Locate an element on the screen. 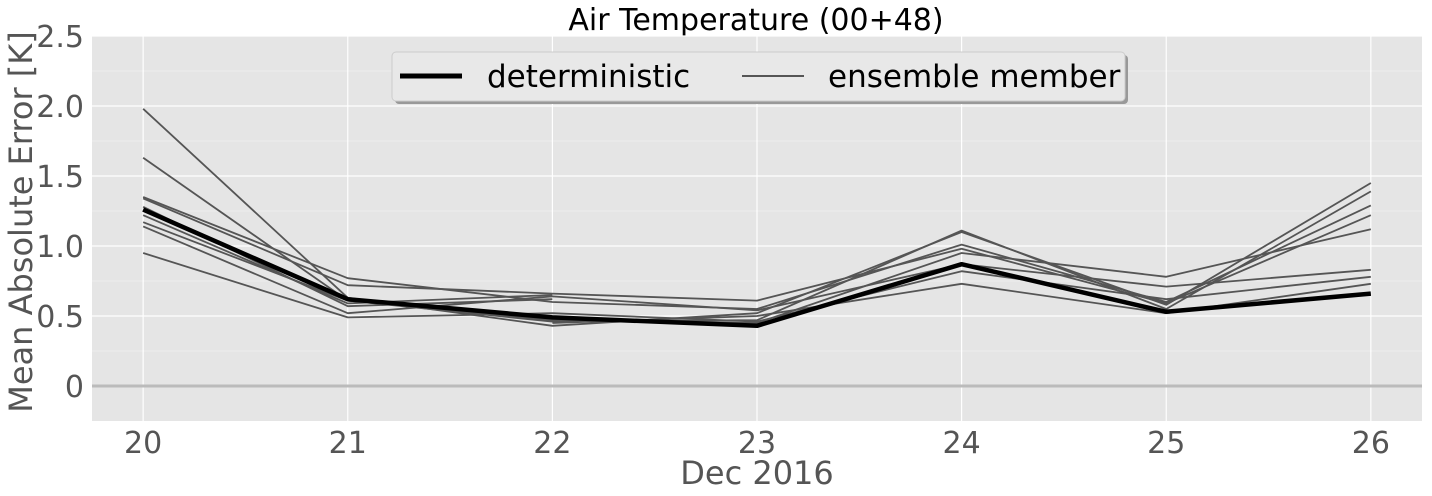  legend: deterministic ensemble member is located at coordinates (759, 77).